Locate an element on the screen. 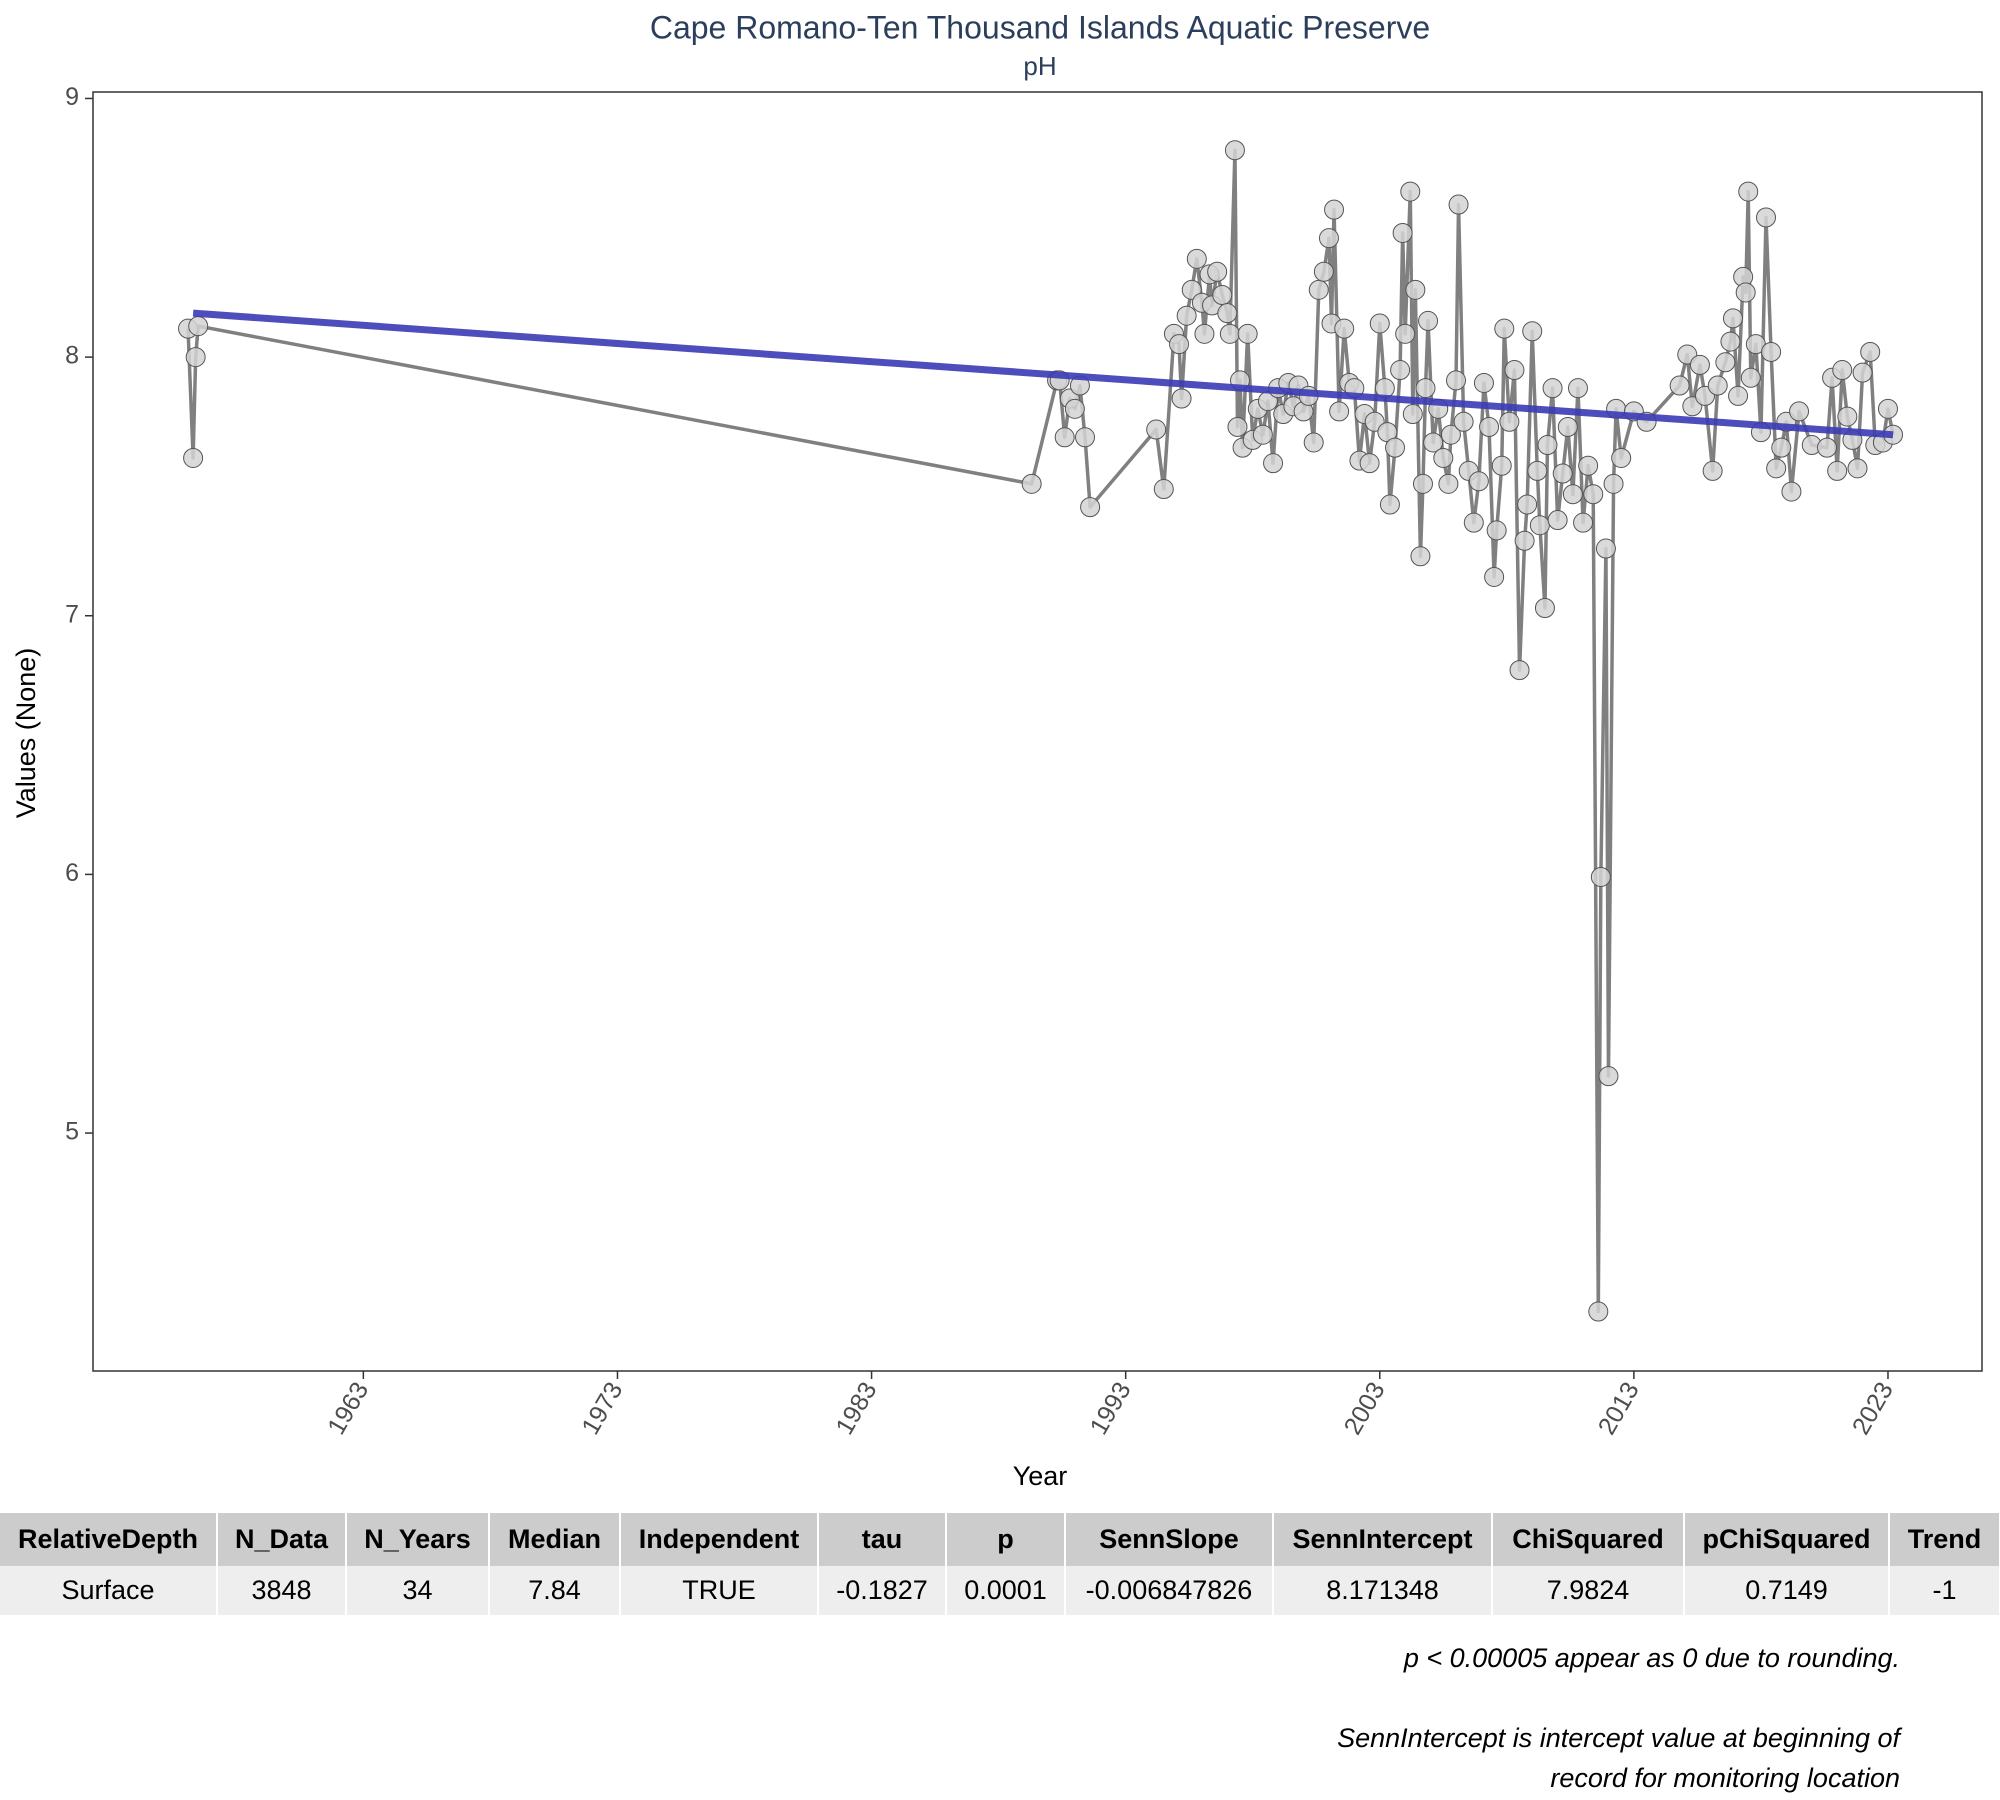  y-tick-label: 8 is located at coordinates (72, 356).